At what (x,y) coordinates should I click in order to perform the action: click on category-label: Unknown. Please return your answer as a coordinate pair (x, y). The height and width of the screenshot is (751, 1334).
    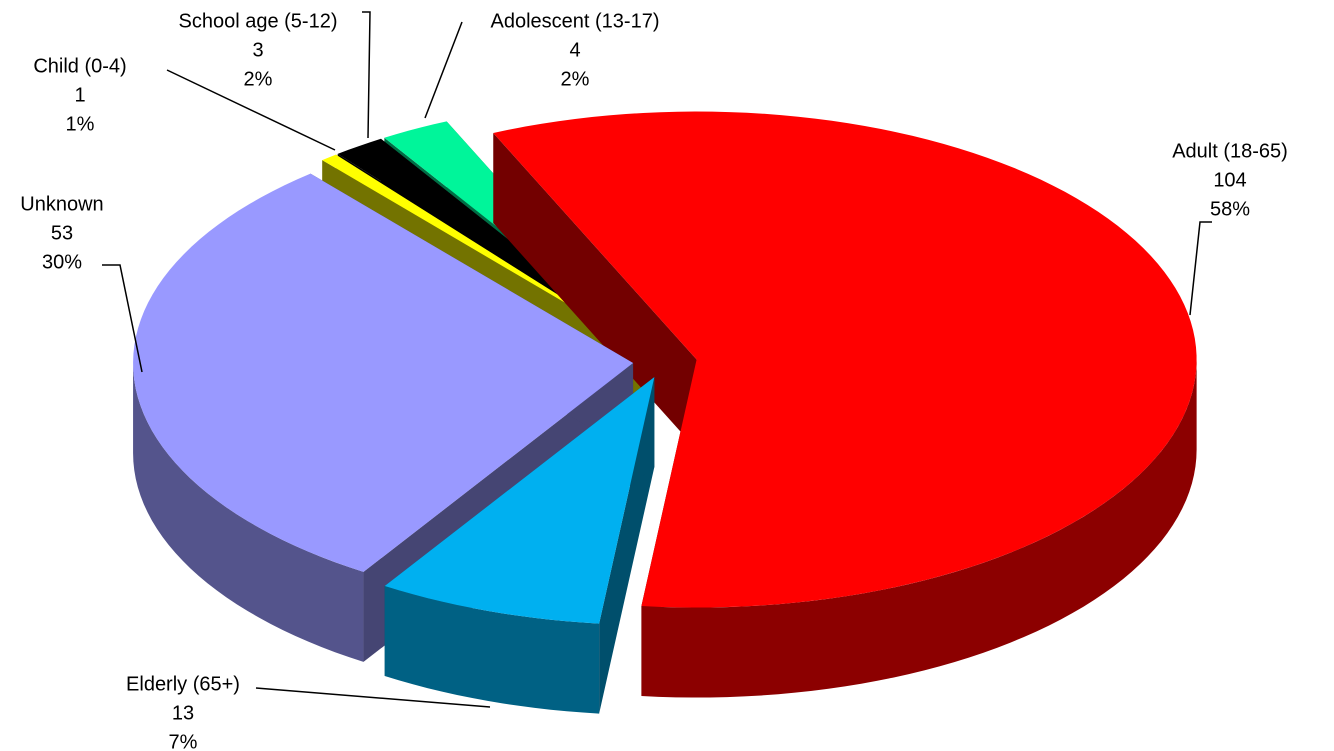
    Looking at the image, I should click on (61, 204).